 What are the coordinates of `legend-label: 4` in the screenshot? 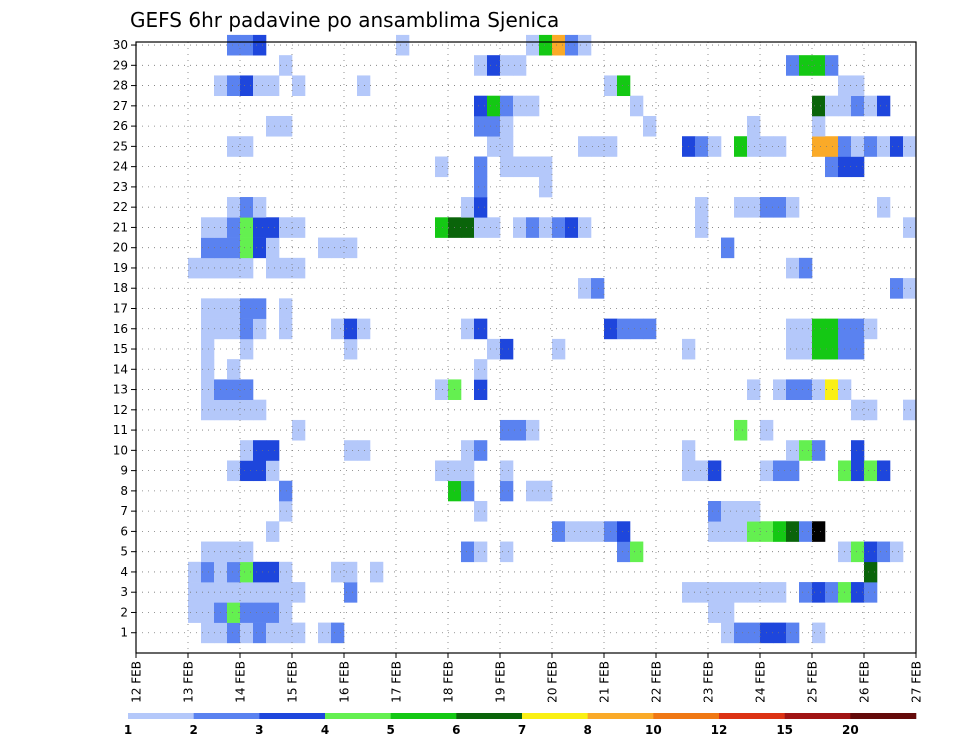 It's located at (325, 730).